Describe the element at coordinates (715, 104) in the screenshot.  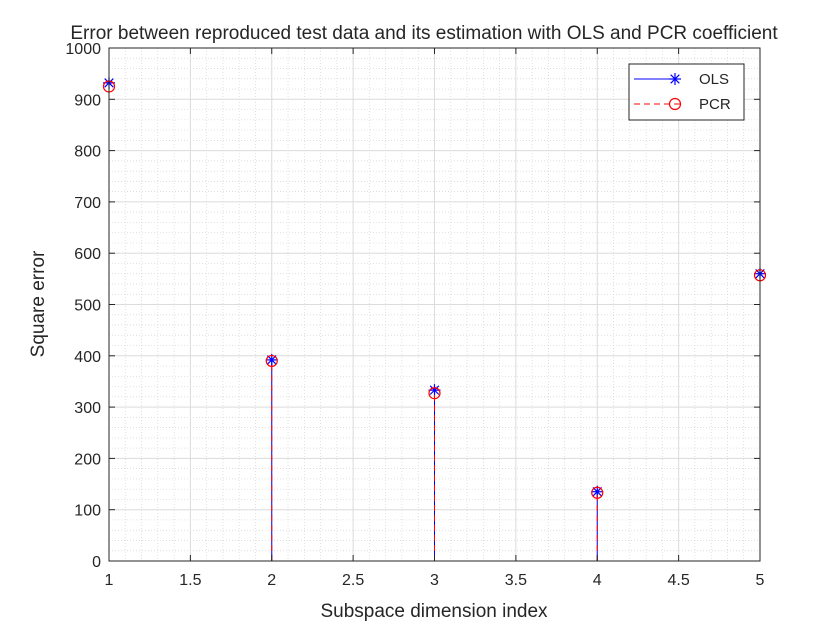
I see `legend-label-pcr: PCR` at that location.